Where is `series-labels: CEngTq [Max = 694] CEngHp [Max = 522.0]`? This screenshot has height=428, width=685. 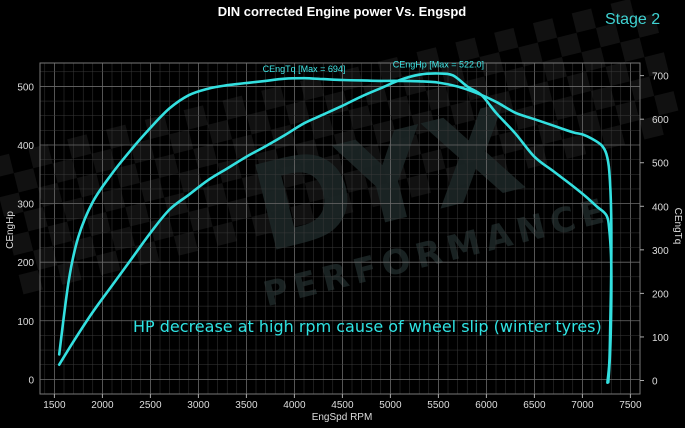
series-labels: CEngTq [Max = 694] CEngHp [Max = 522.0] is located at coordinates (373, 67).